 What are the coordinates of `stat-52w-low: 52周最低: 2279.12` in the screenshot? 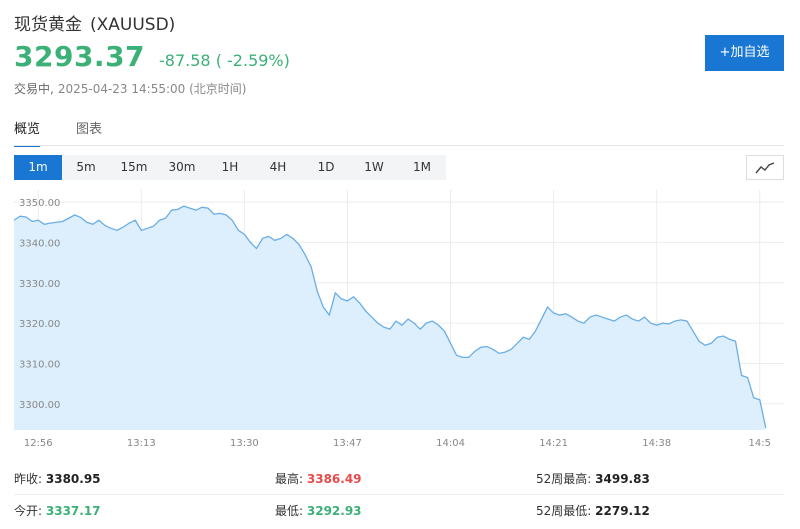 It's located at (593, 511).